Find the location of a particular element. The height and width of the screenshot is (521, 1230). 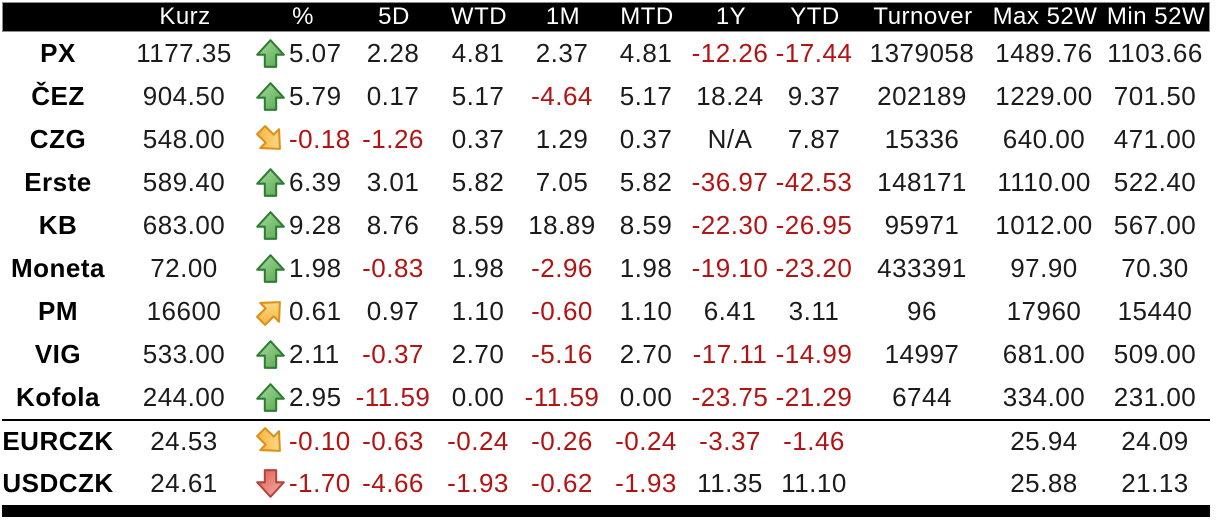

percent-value: -1.70 is located at coordinates (320, 483).